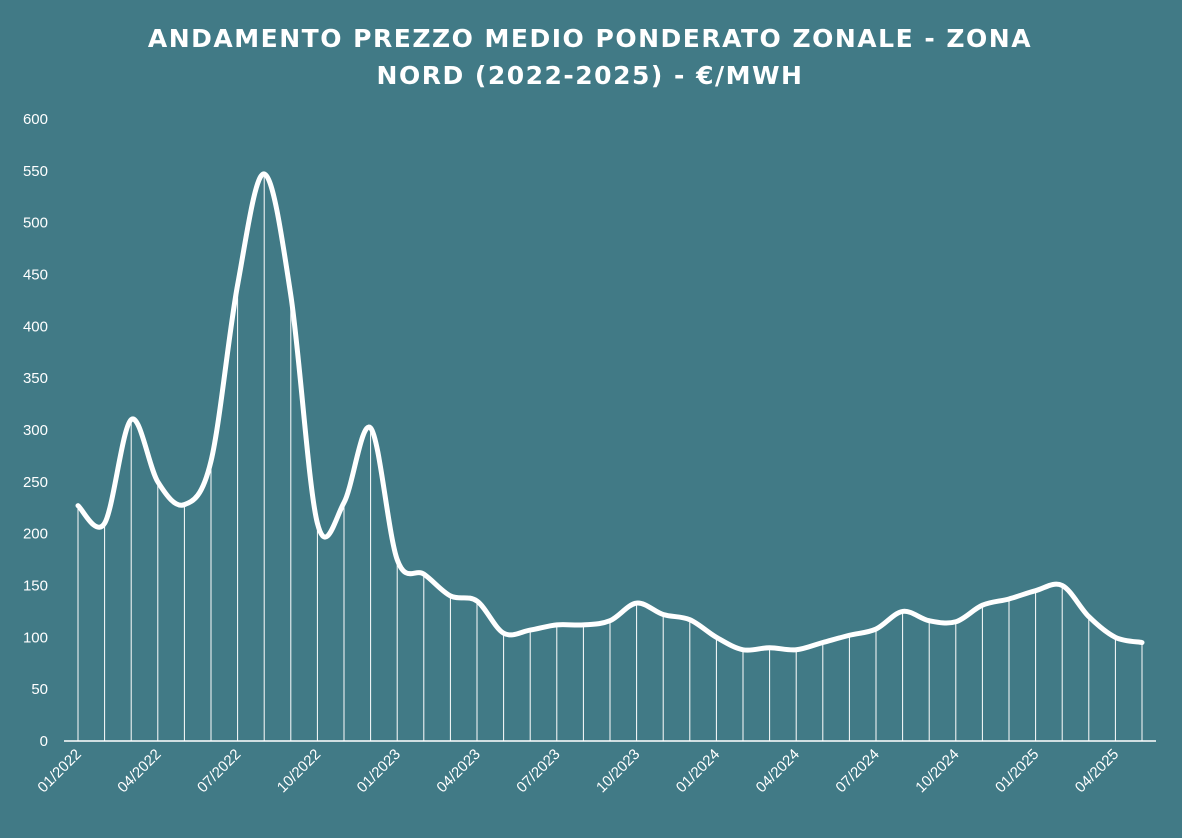 The width and height of the screenshot is (1182, 838). Describe the element at coordinates (857, 771) in the screenshot. I see `x-tick-label: 07/2024` at that location.